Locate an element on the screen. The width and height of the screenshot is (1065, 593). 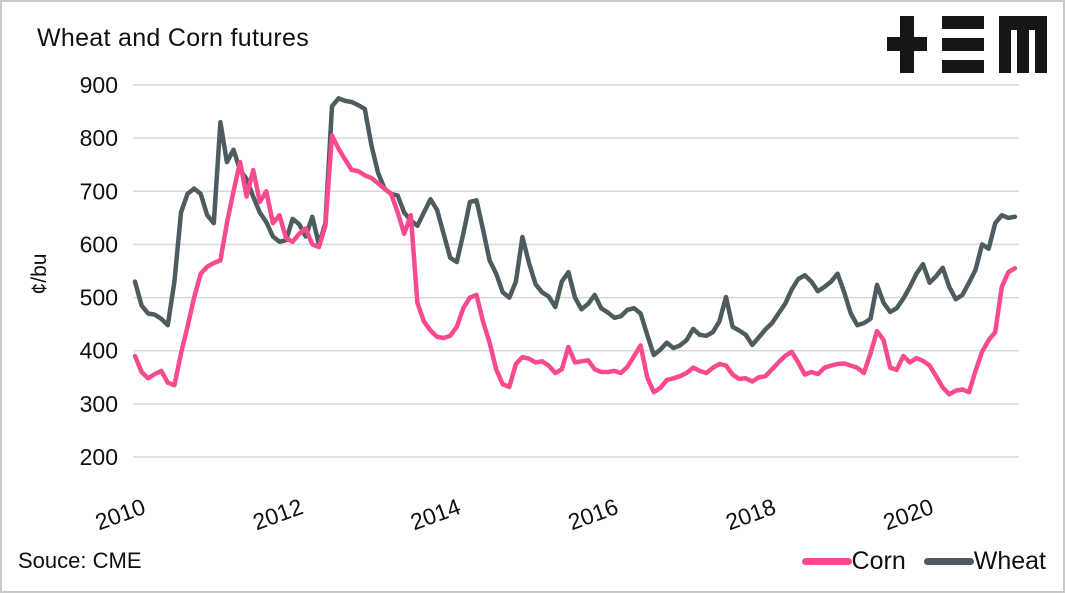
x-tick-2020: 2020 is located at coordinates (908, 514).